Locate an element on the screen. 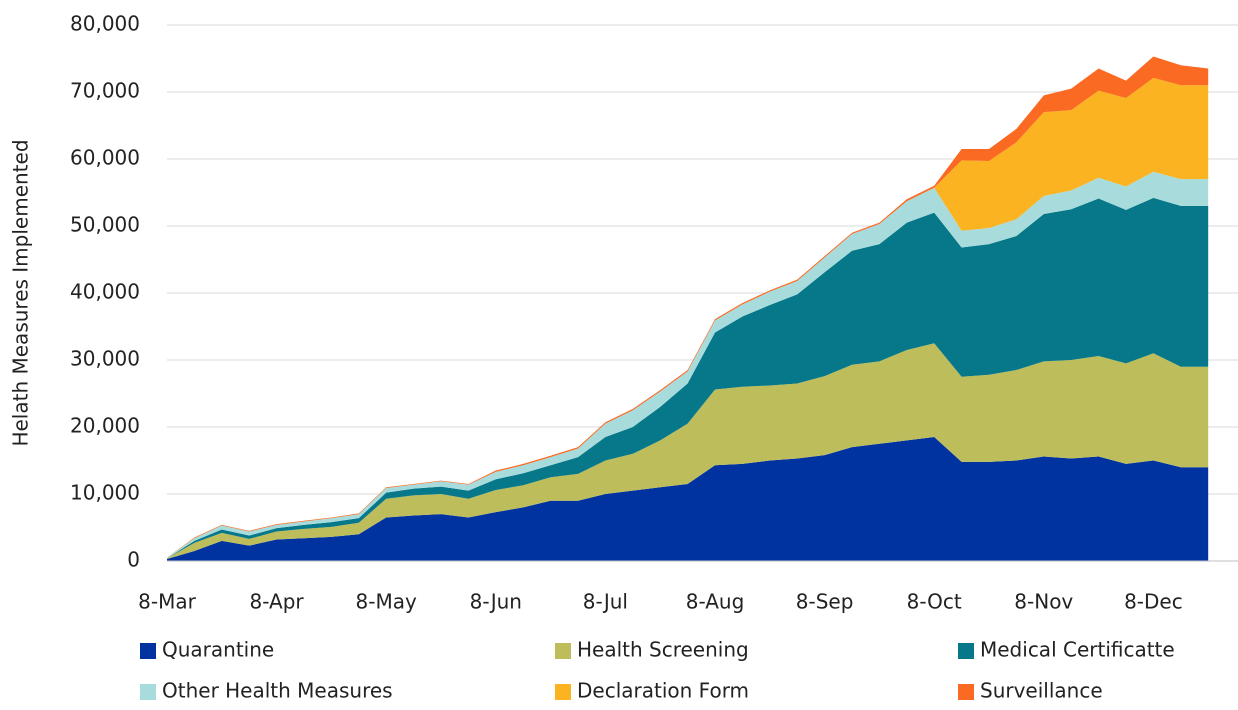 The image size is (1238, 710). x-tick-label: 8-Oct is located at coordinates (934, 602).